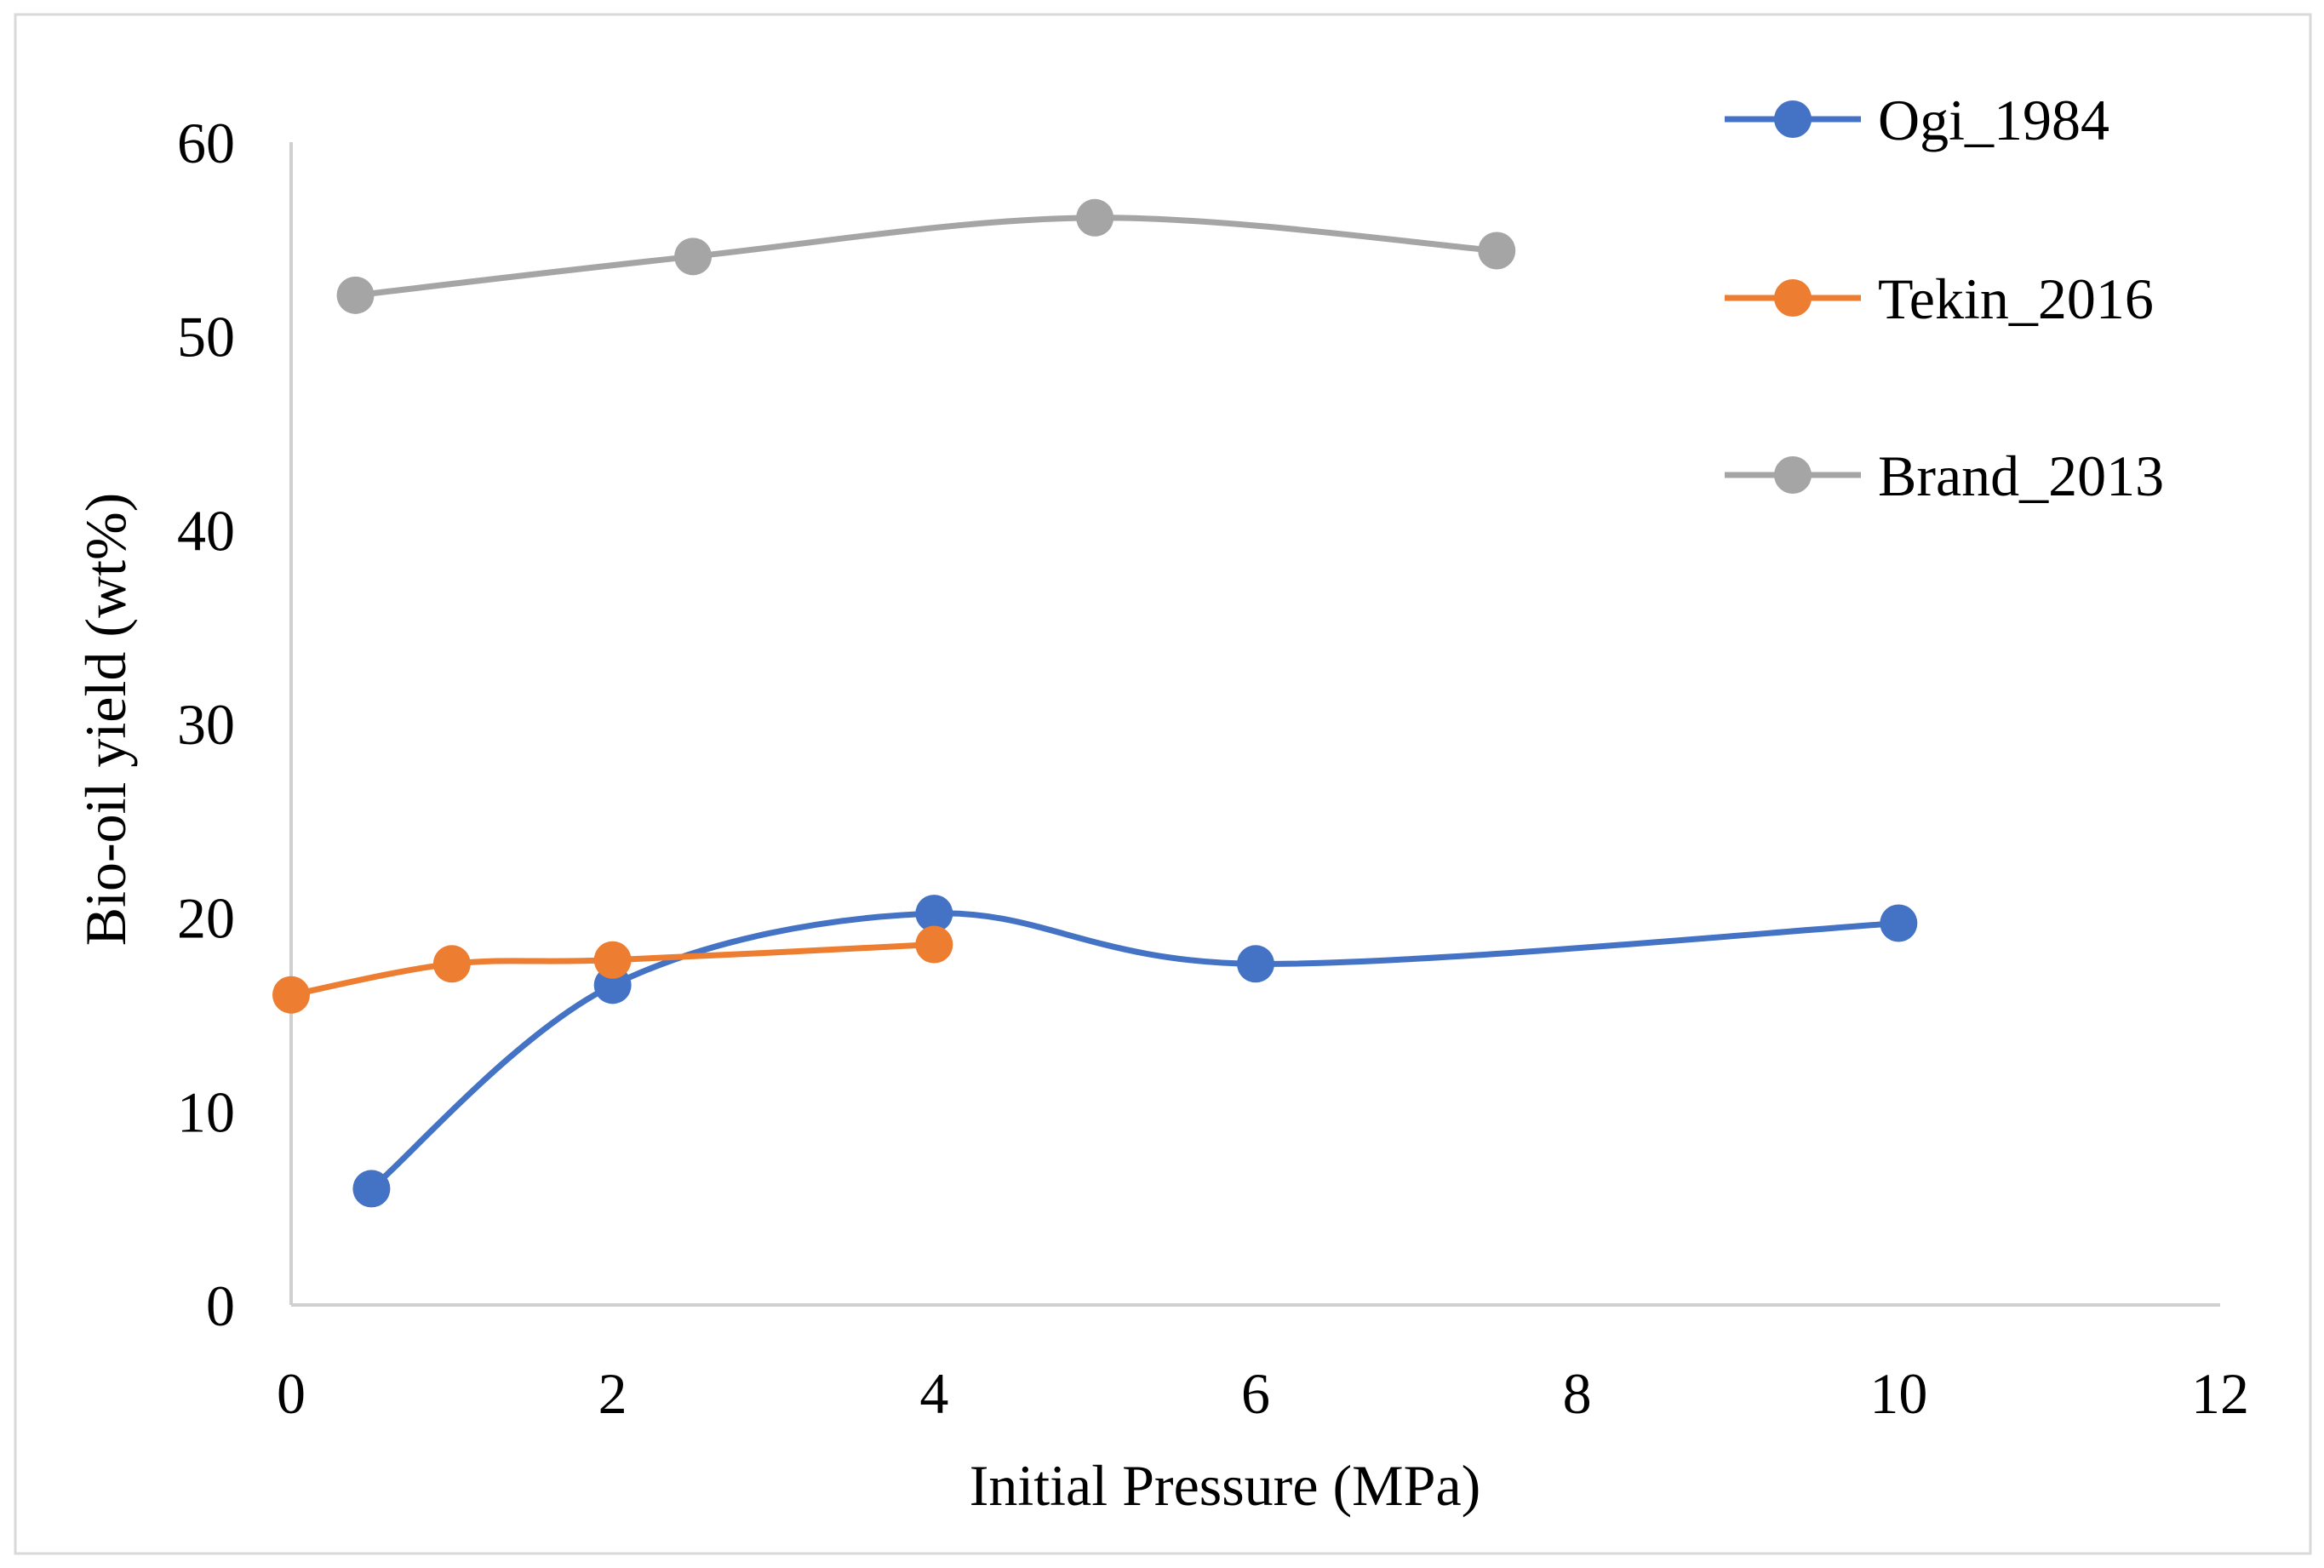 The width and height of the screenshot is (2324, 1568). What do you see at coordinates (1993, 120) in the screenshot?
I see `legend-label: Ogi_1984` at bounding box center [1993, 120].